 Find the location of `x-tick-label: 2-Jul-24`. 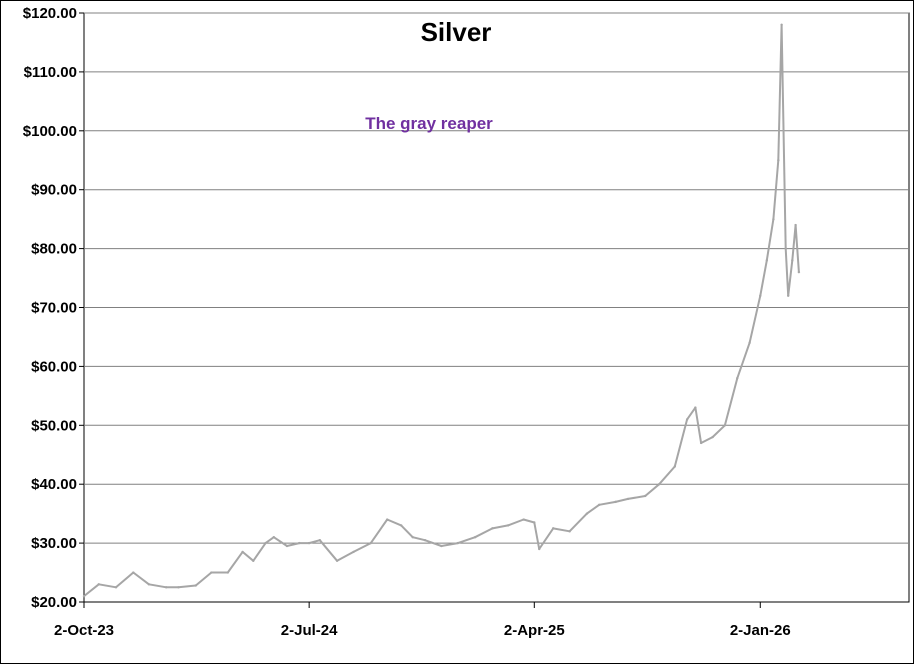

x-tick-label: 2-Jul-24 is located at coordinates (309, 630).